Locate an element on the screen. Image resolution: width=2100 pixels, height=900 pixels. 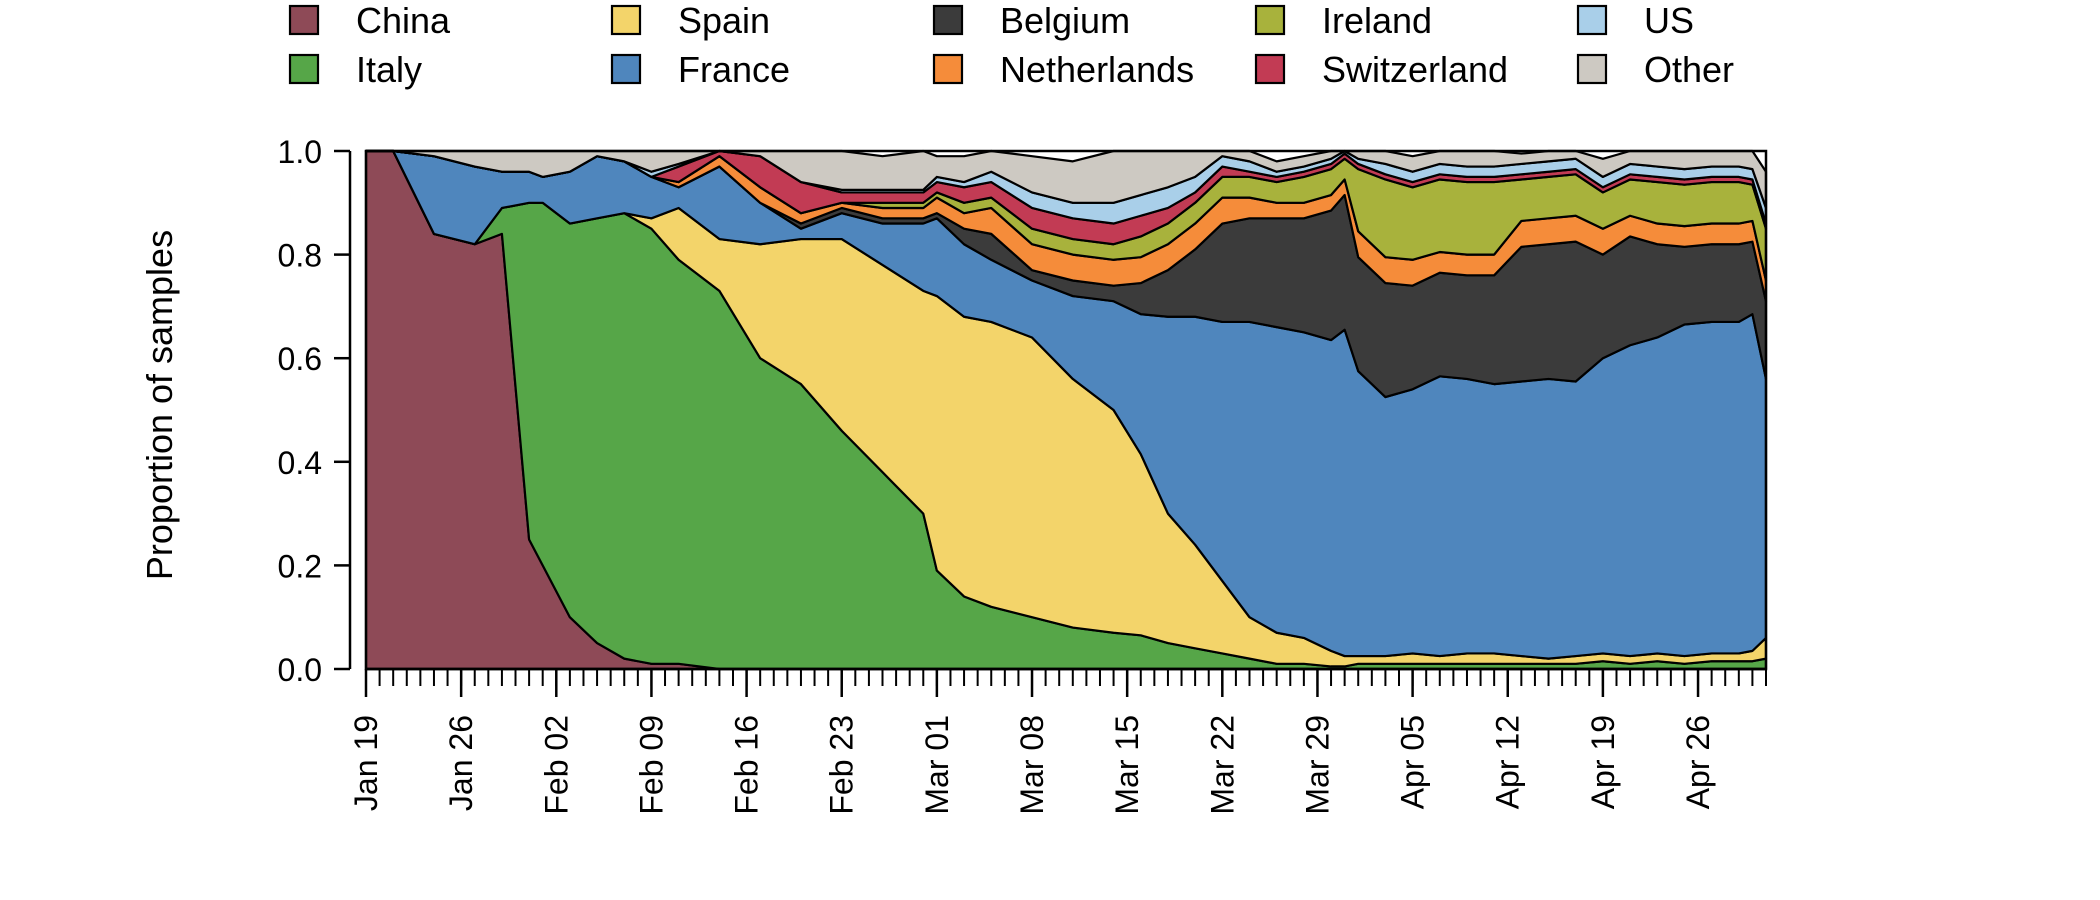
legend-item-china: China is located at coordinates (369, 20).